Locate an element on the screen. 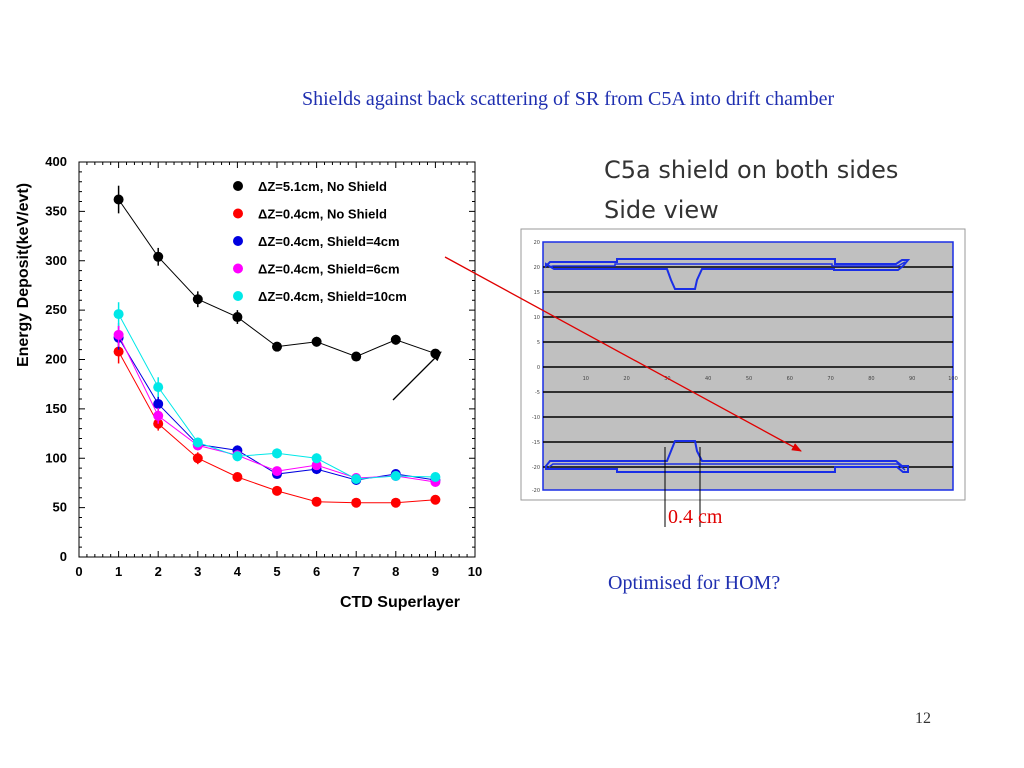  x-tick-label: 10 is located at coordinates (475, 571).